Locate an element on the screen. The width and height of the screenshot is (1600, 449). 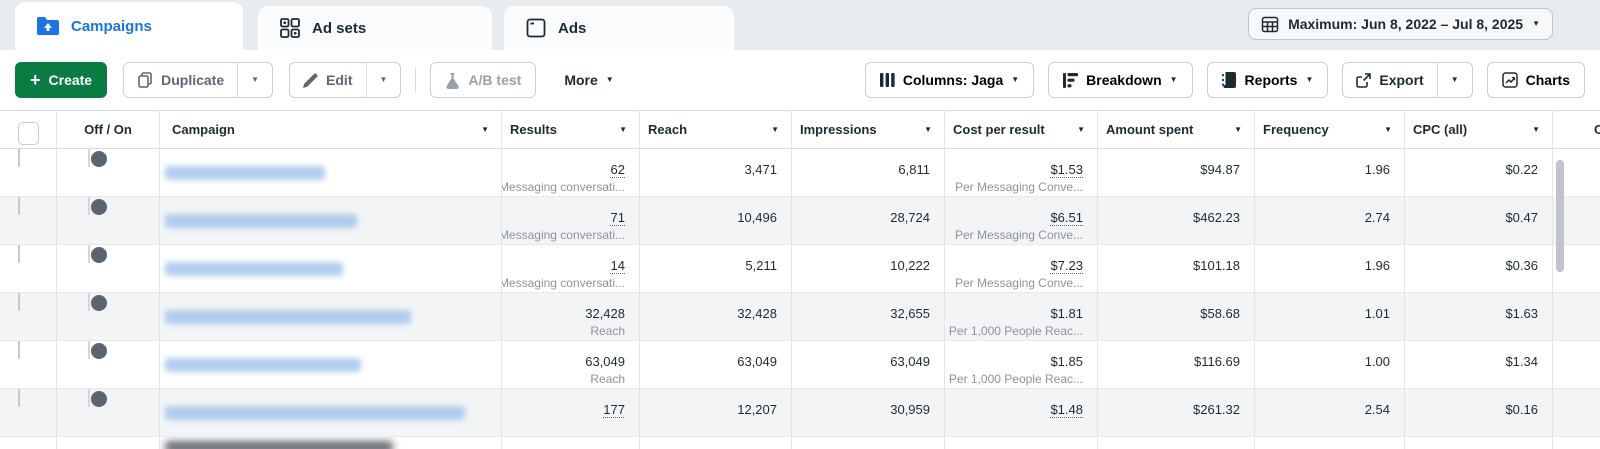
breakdown-button-label: Breakdown is located at coordinates (1124, 80).